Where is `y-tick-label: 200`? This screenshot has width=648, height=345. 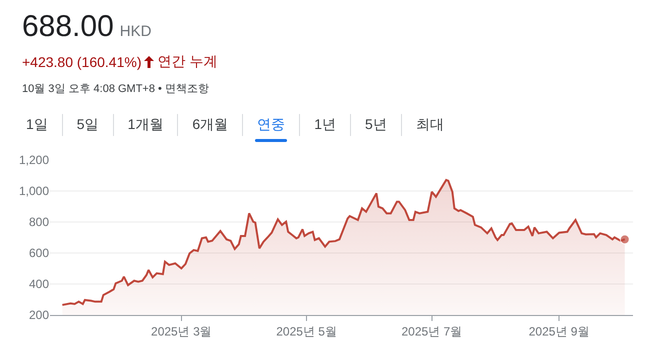
y-tick-label: 200 is located at coordinates (39, 315).